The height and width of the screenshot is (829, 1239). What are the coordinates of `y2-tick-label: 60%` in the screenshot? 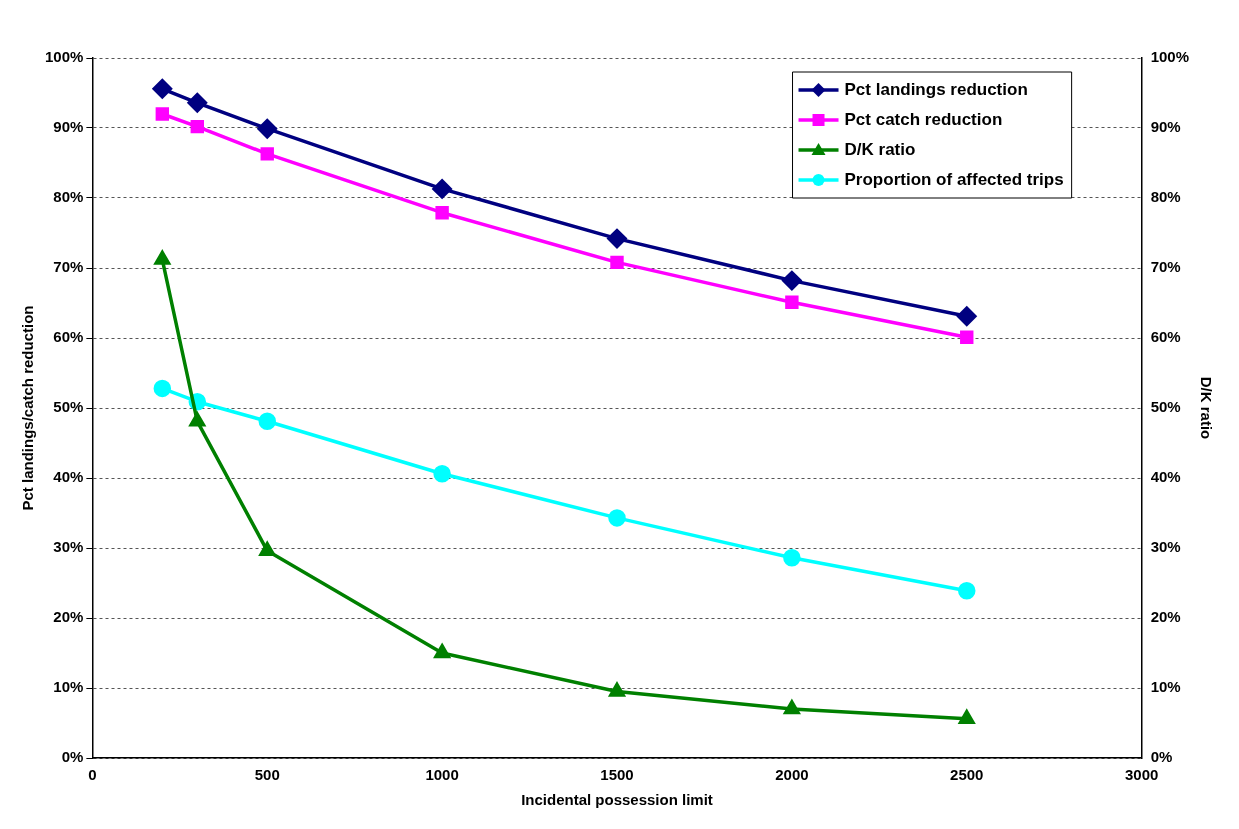 It's located at (1165, 337).